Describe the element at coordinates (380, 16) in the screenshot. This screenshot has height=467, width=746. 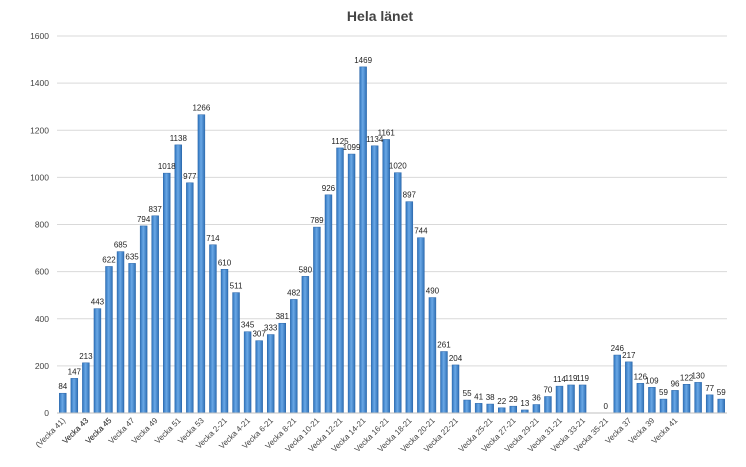
I see `chart-title: Hela länet` at that location.